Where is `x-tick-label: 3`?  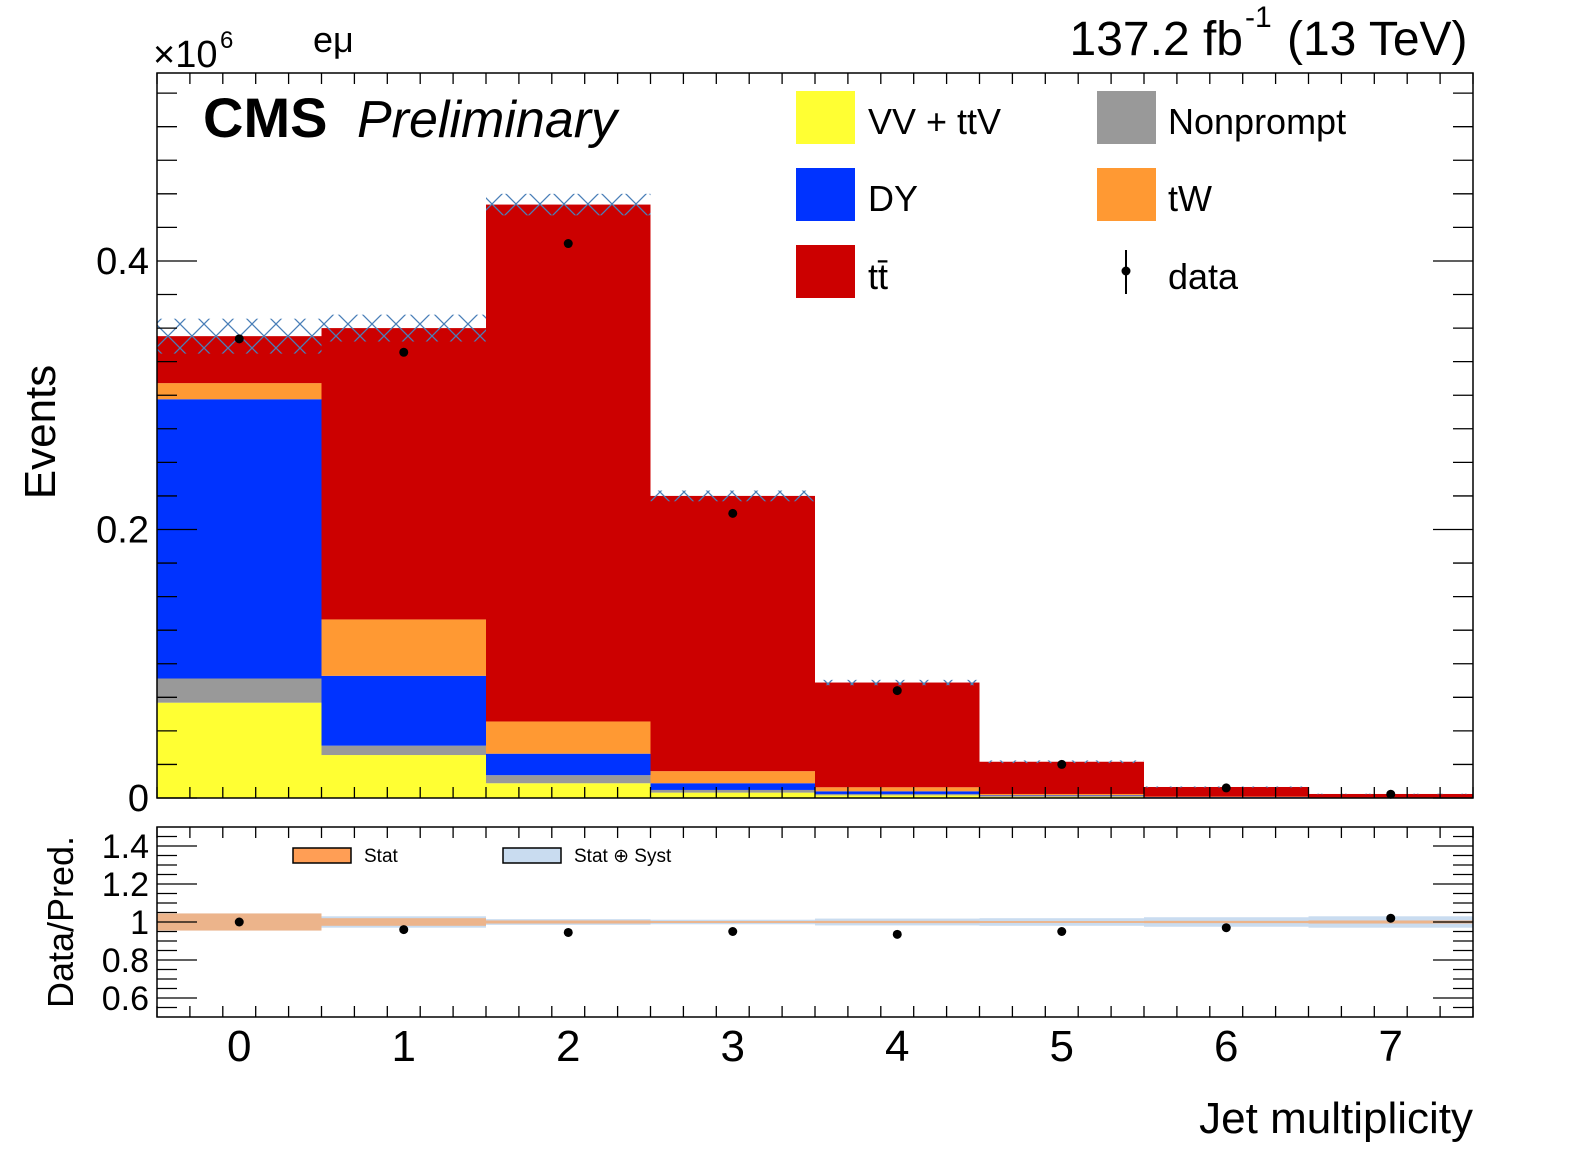 x-tick-label: 3 is located at coordinates (733, 1046).